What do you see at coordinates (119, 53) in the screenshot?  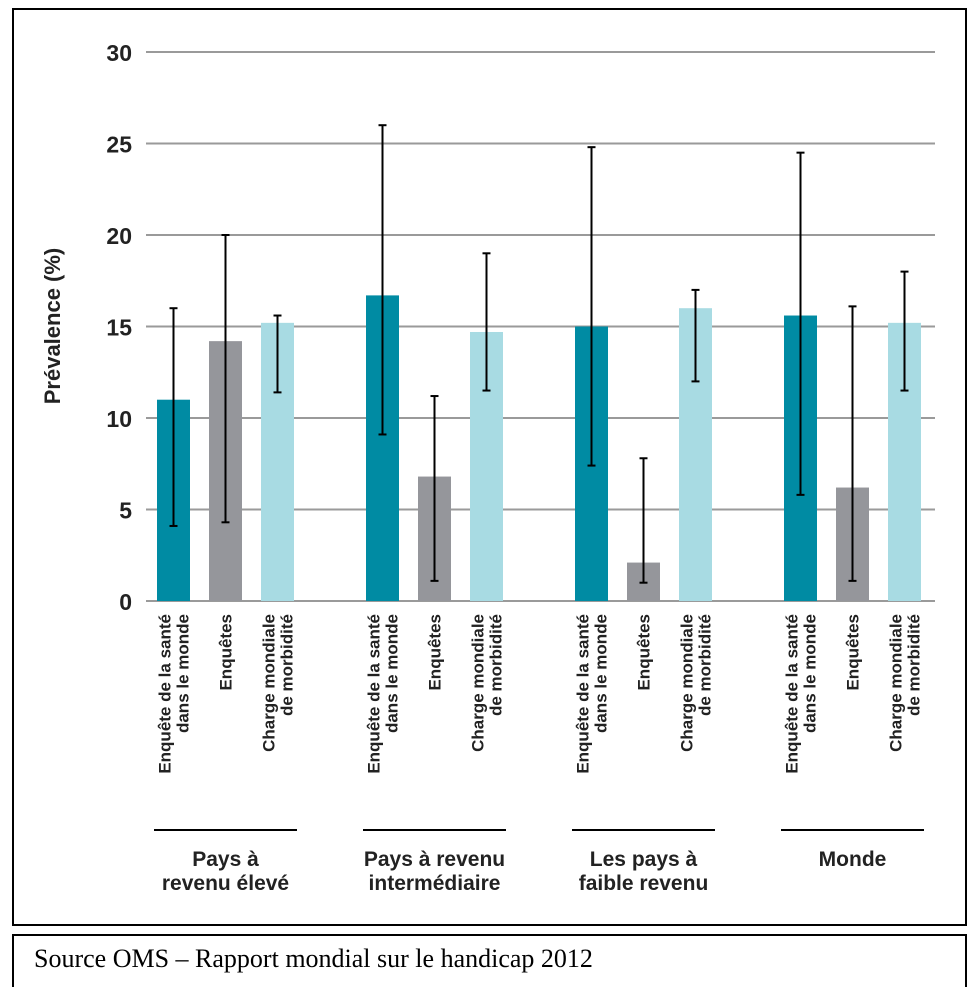 I see `y-tick-label: 30` at bounding box center [119, 53].